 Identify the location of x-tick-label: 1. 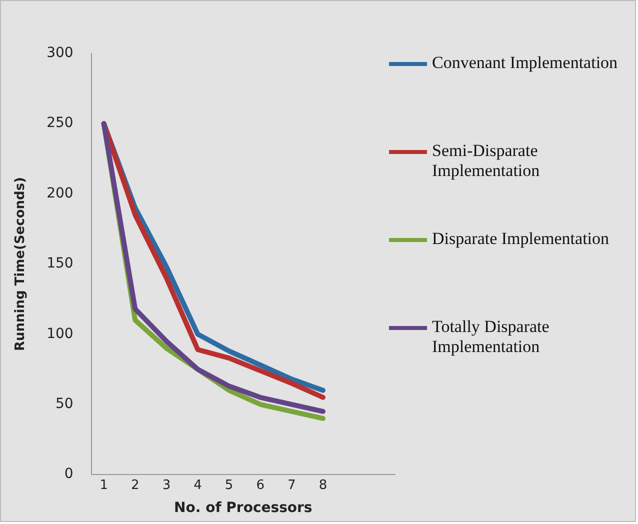
(104, 485).